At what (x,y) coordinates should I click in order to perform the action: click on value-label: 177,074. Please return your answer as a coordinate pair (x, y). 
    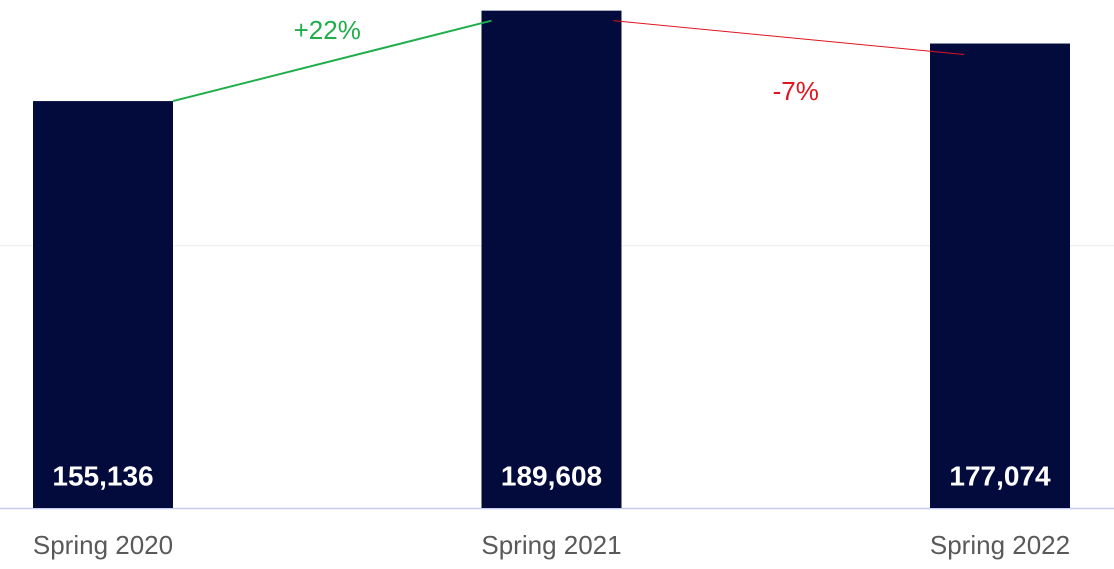
    Looking at the image, I should click on (1000, 475).